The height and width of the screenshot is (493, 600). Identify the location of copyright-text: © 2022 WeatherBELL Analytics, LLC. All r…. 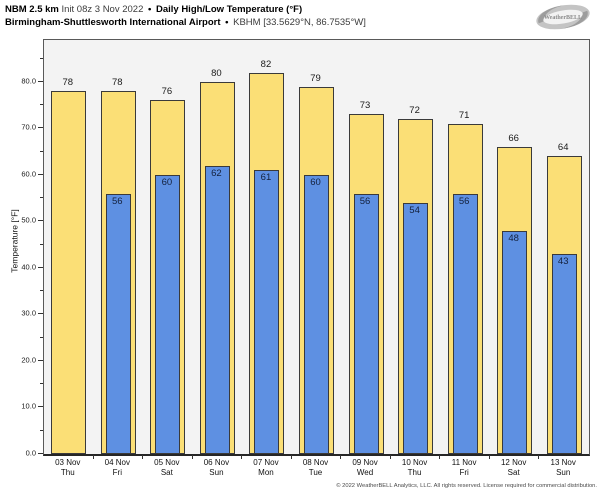
(466, 486).